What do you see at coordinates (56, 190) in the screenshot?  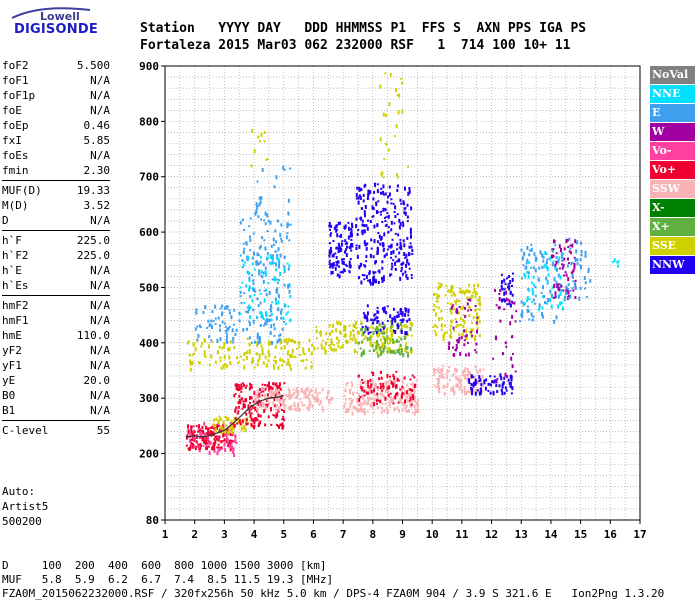 I see `param-row: MUF(D) 19.33` at bounding box center [56, 190].